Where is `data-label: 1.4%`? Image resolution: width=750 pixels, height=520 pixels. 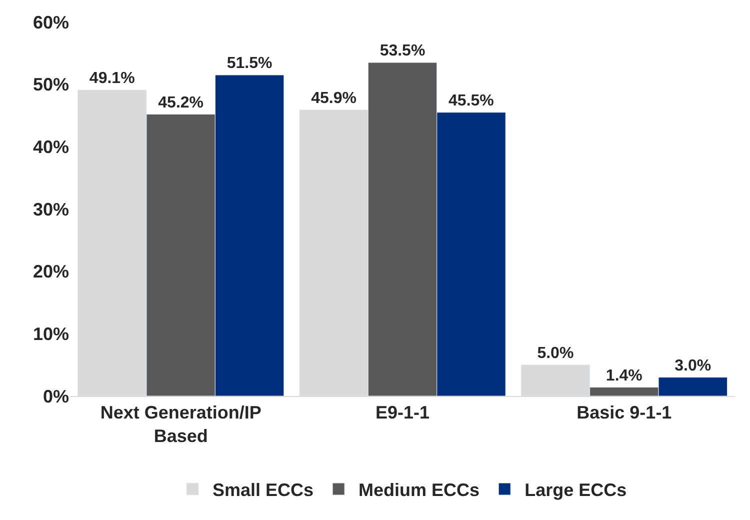
data-label: 1.4% is located at coordinates (624, 375).